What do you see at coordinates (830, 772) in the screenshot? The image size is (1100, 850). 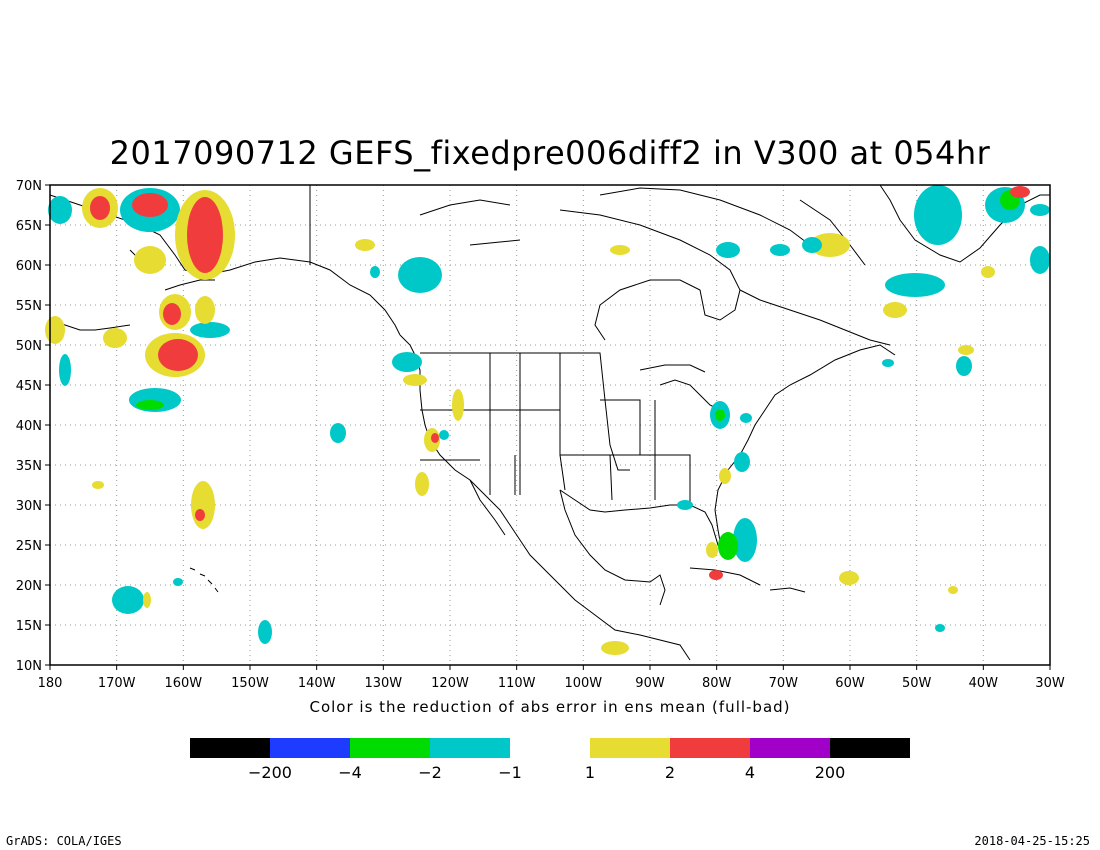 I see `colorbar-label: 200` at bounding box center [830, 772].